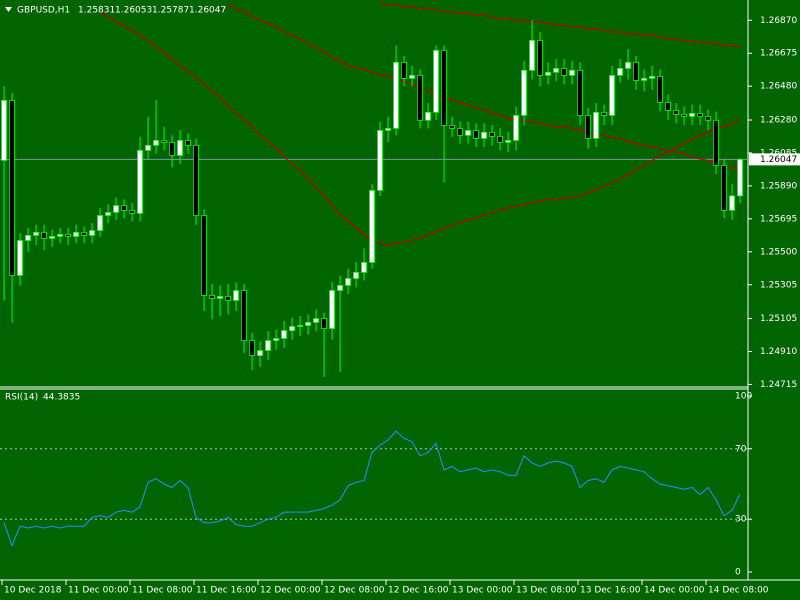 This screenshot has height=600, width=800. Describe the element at coordinates (743, 397) in the screenshot. I see `indicator-tick-label: 100` at that location.